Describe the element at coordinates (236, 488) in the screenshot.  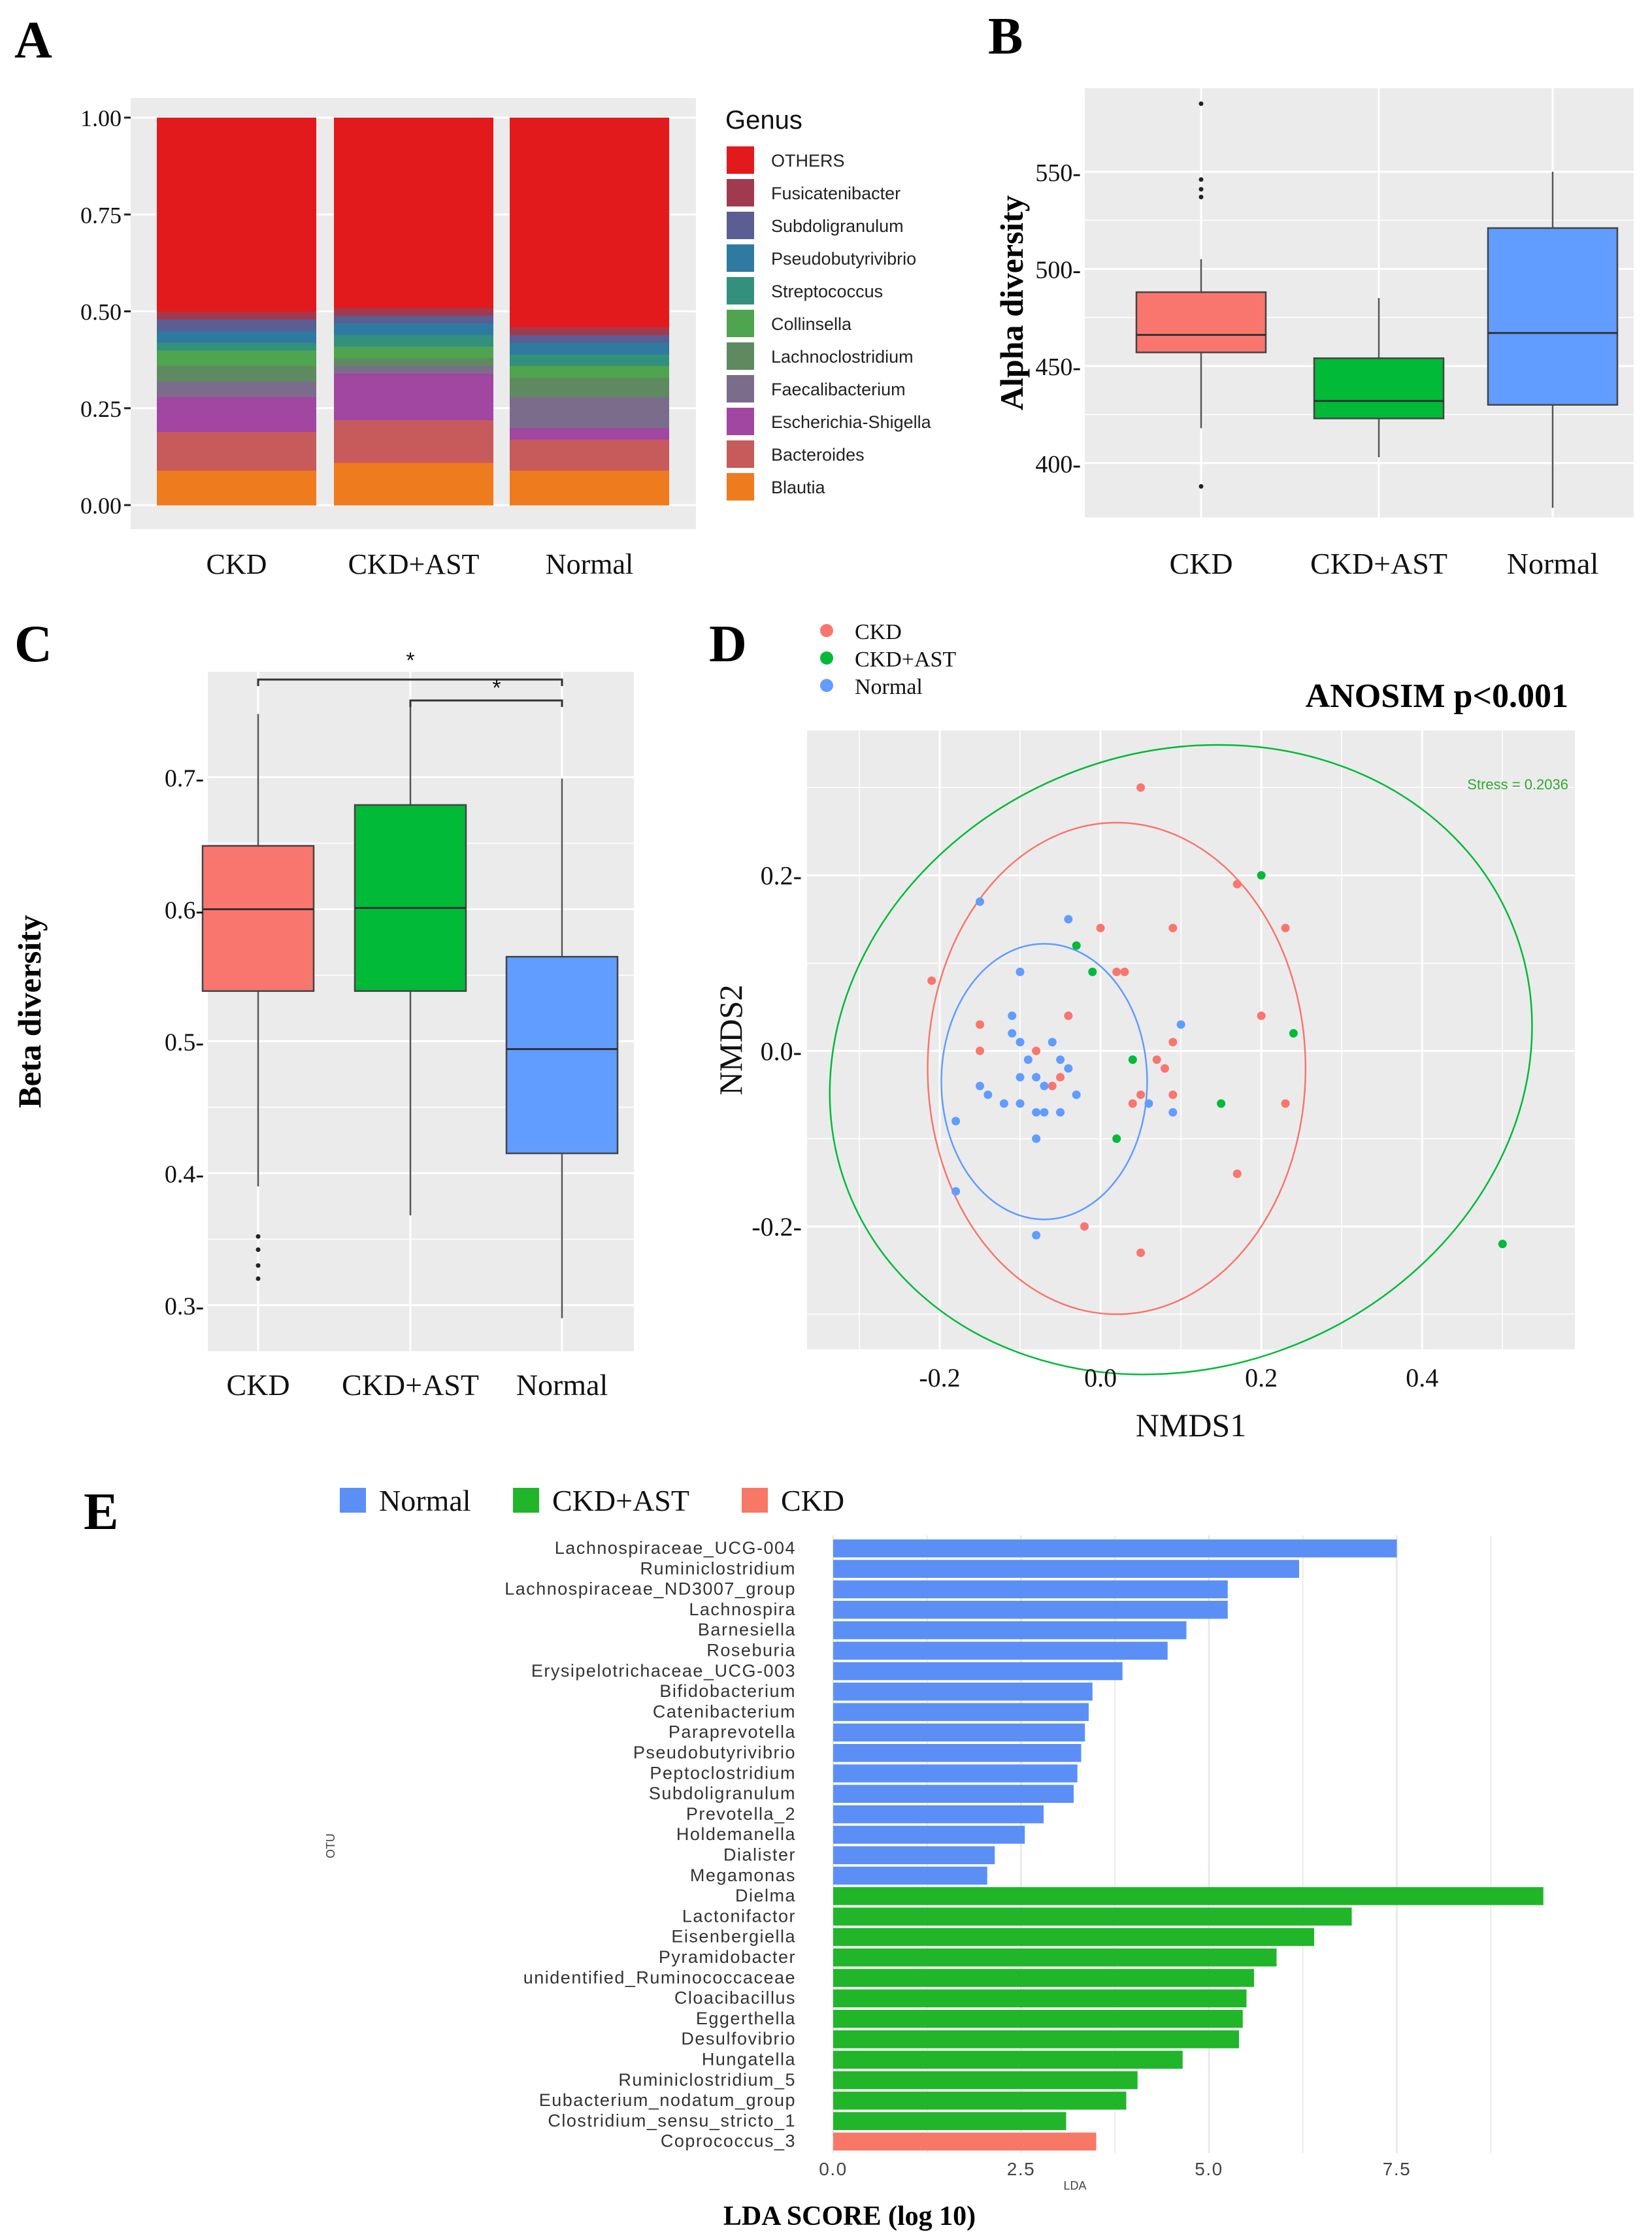
I see `bar-segment-blautia` at that location.